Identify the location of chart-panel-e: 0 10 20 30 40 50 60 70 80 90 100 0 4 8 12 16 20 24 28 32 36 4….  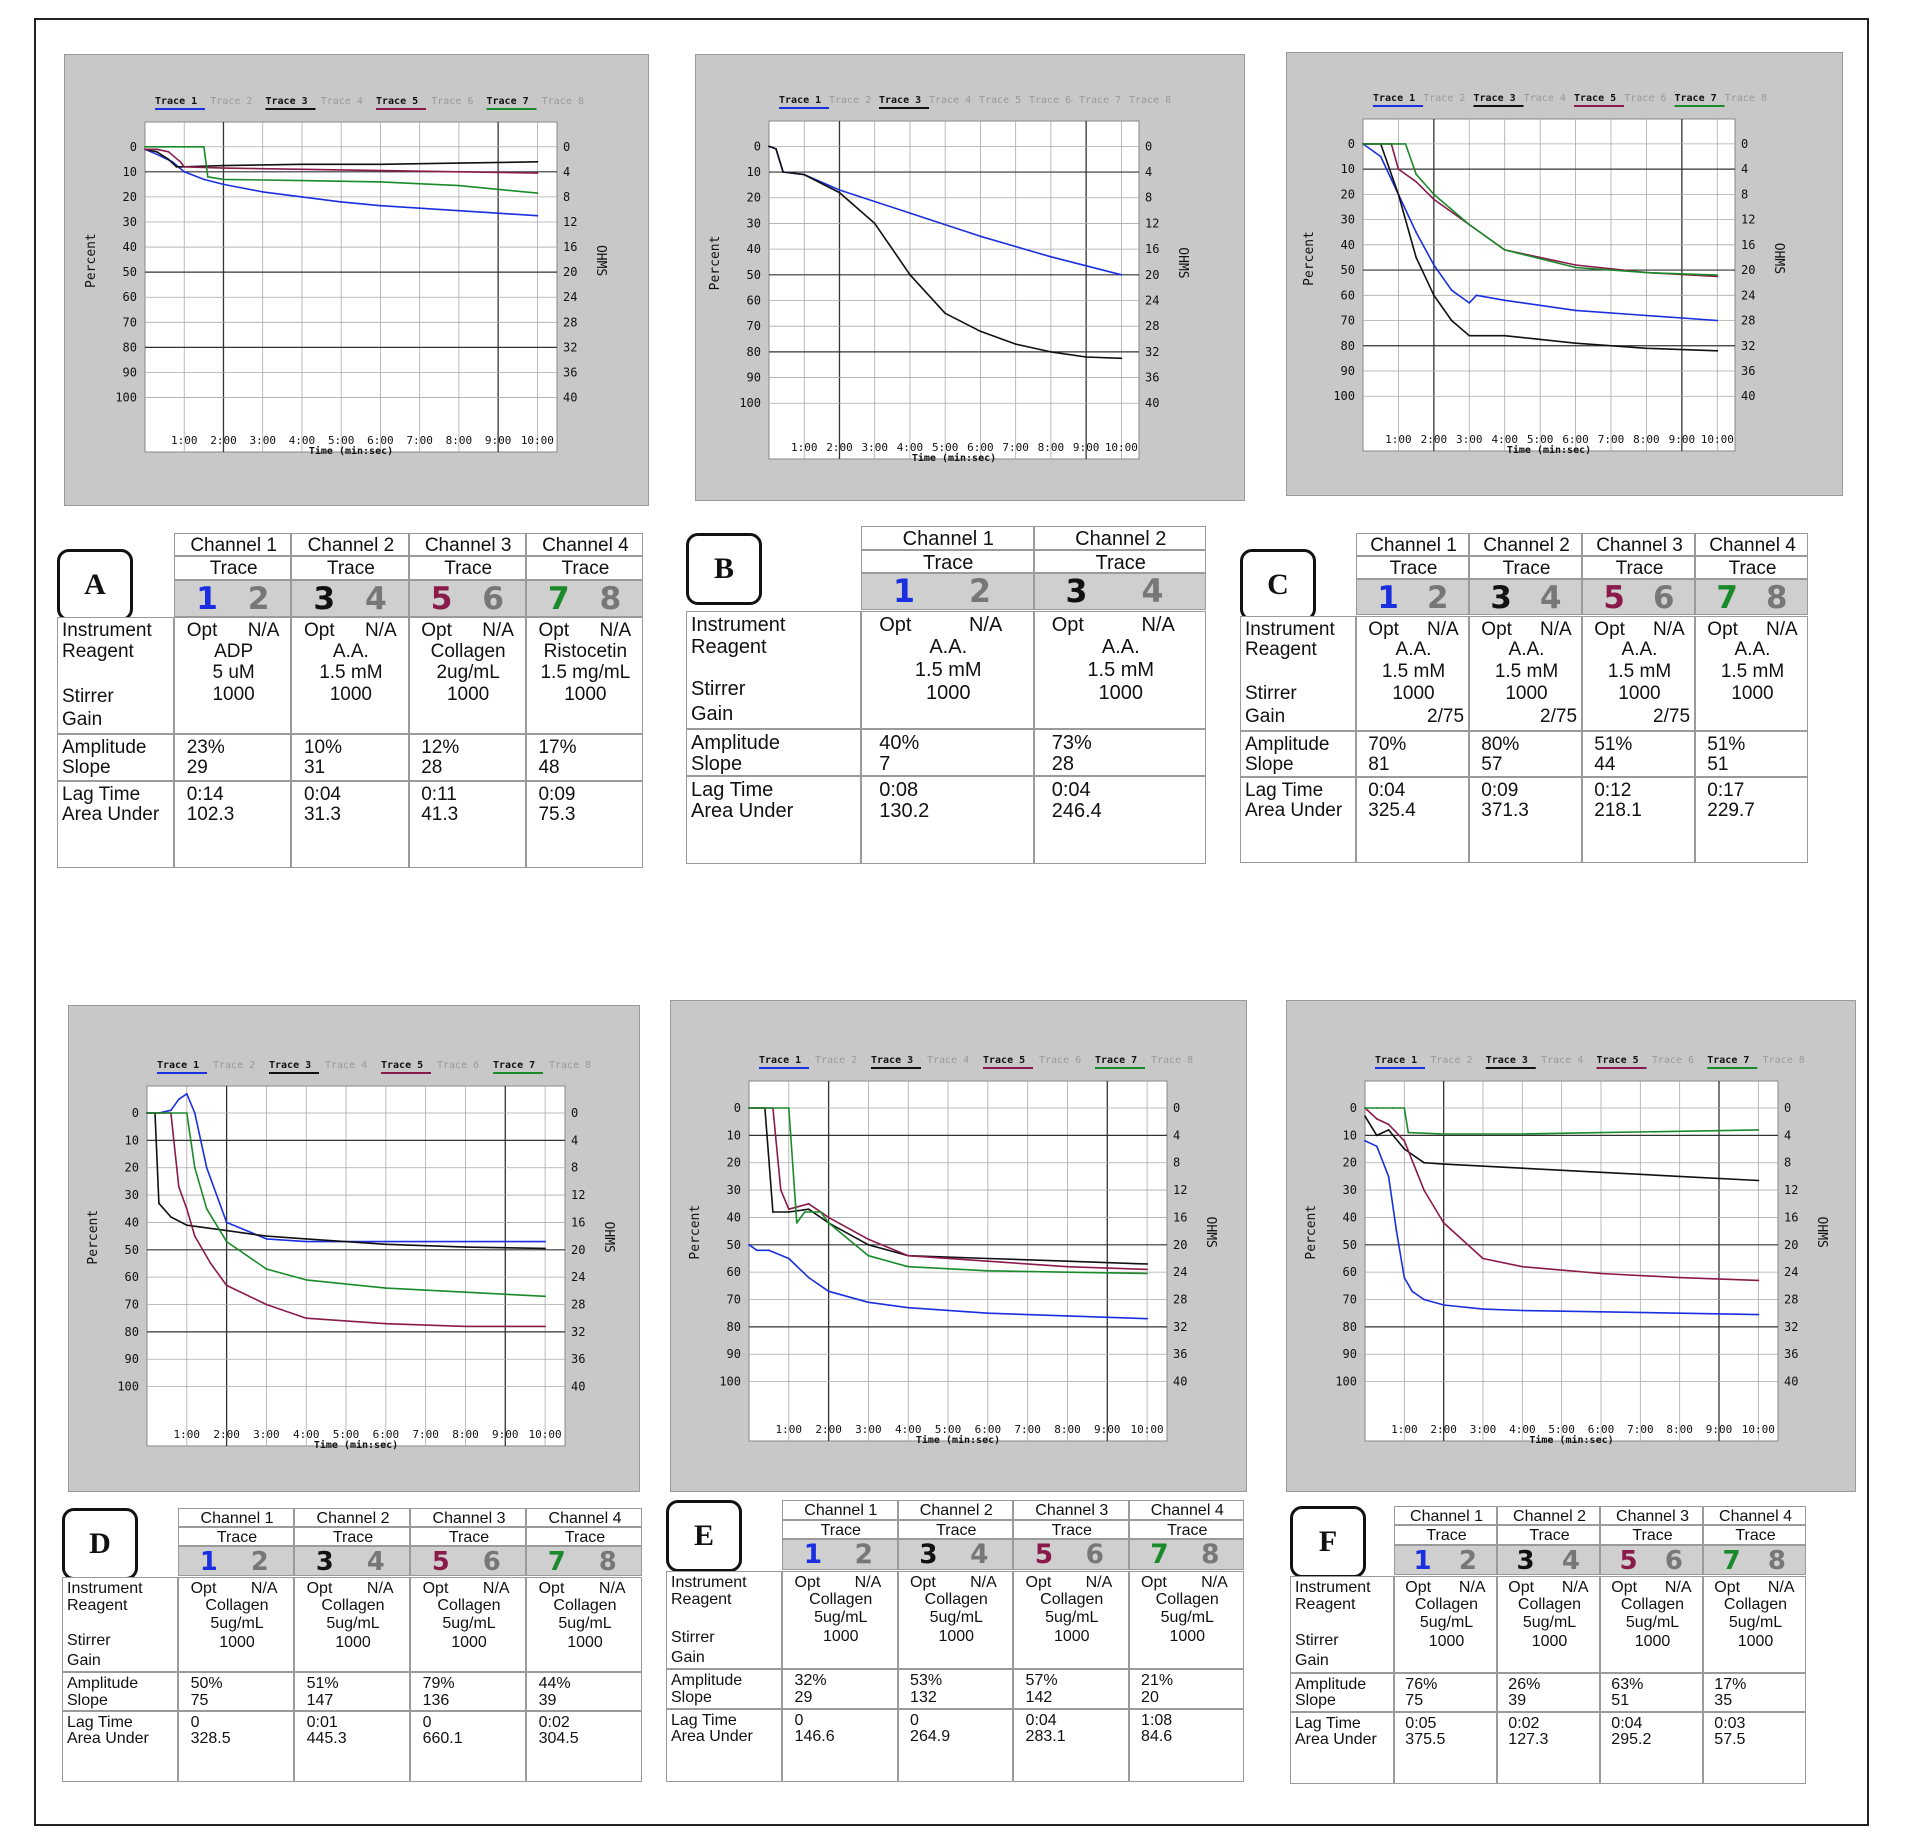
(958, 1246).